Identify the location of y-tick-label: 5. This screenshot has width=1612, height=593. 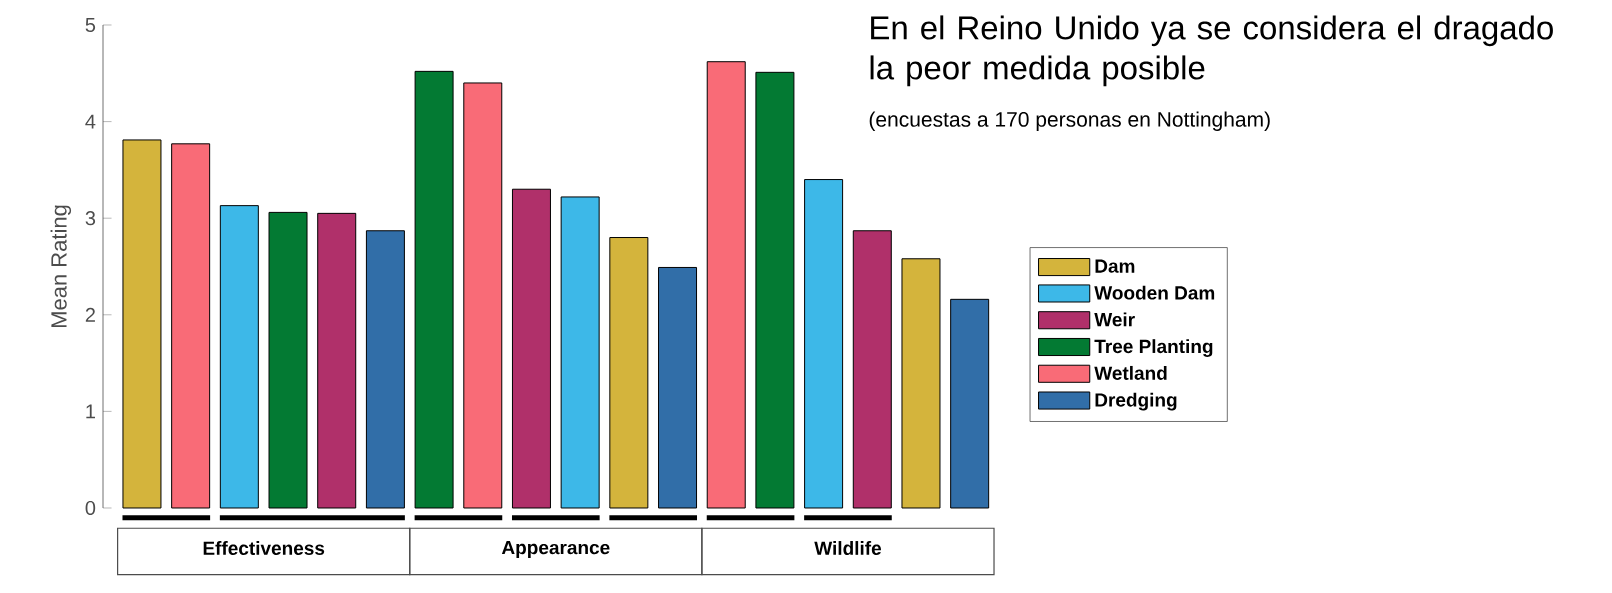
(90, 25).